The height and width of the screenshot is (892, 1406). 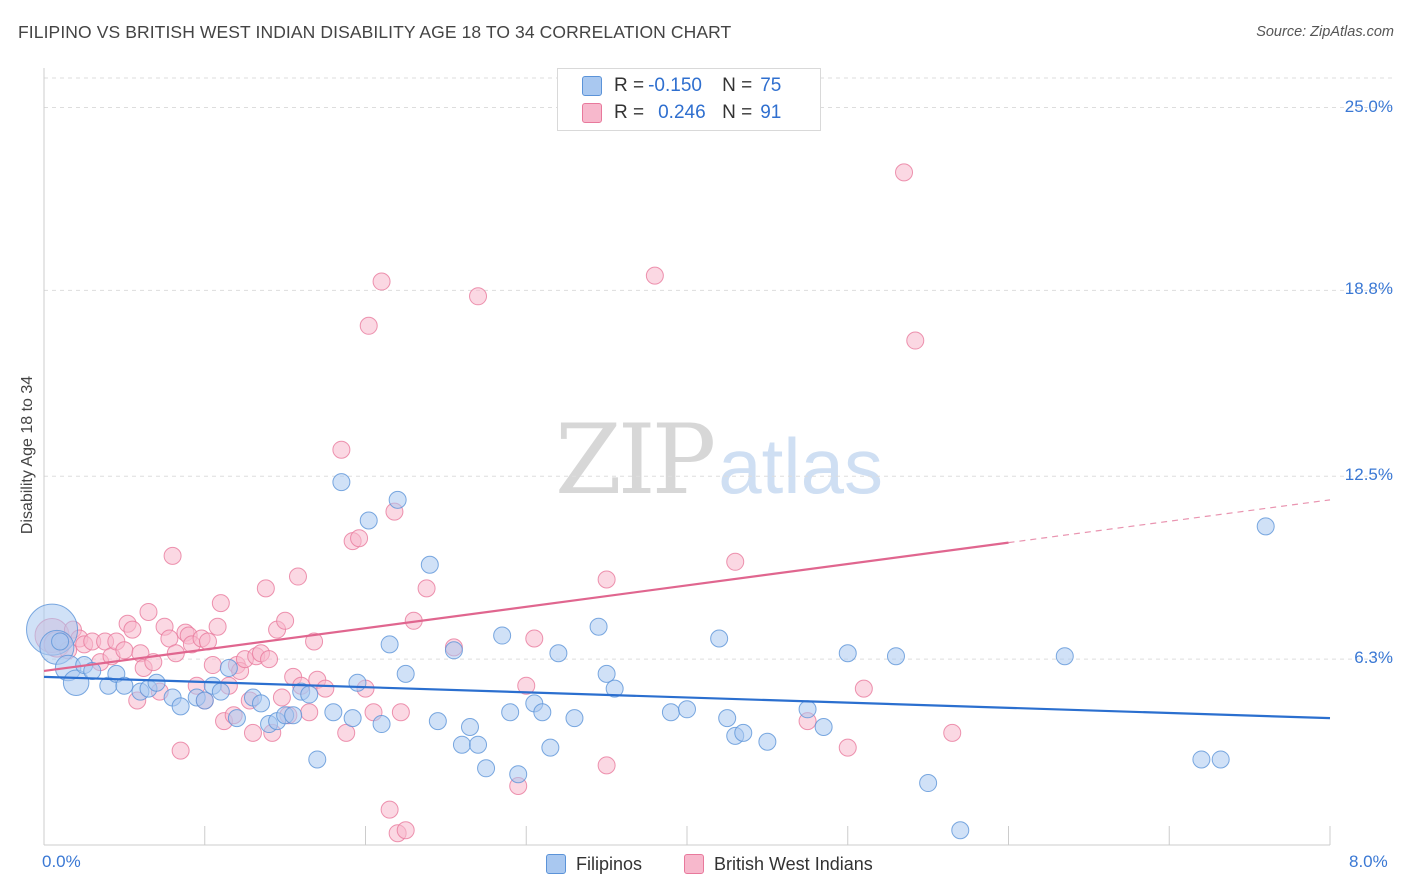 I want to click on y-tick-label: 12.5%, so click(x=1368, y=475).